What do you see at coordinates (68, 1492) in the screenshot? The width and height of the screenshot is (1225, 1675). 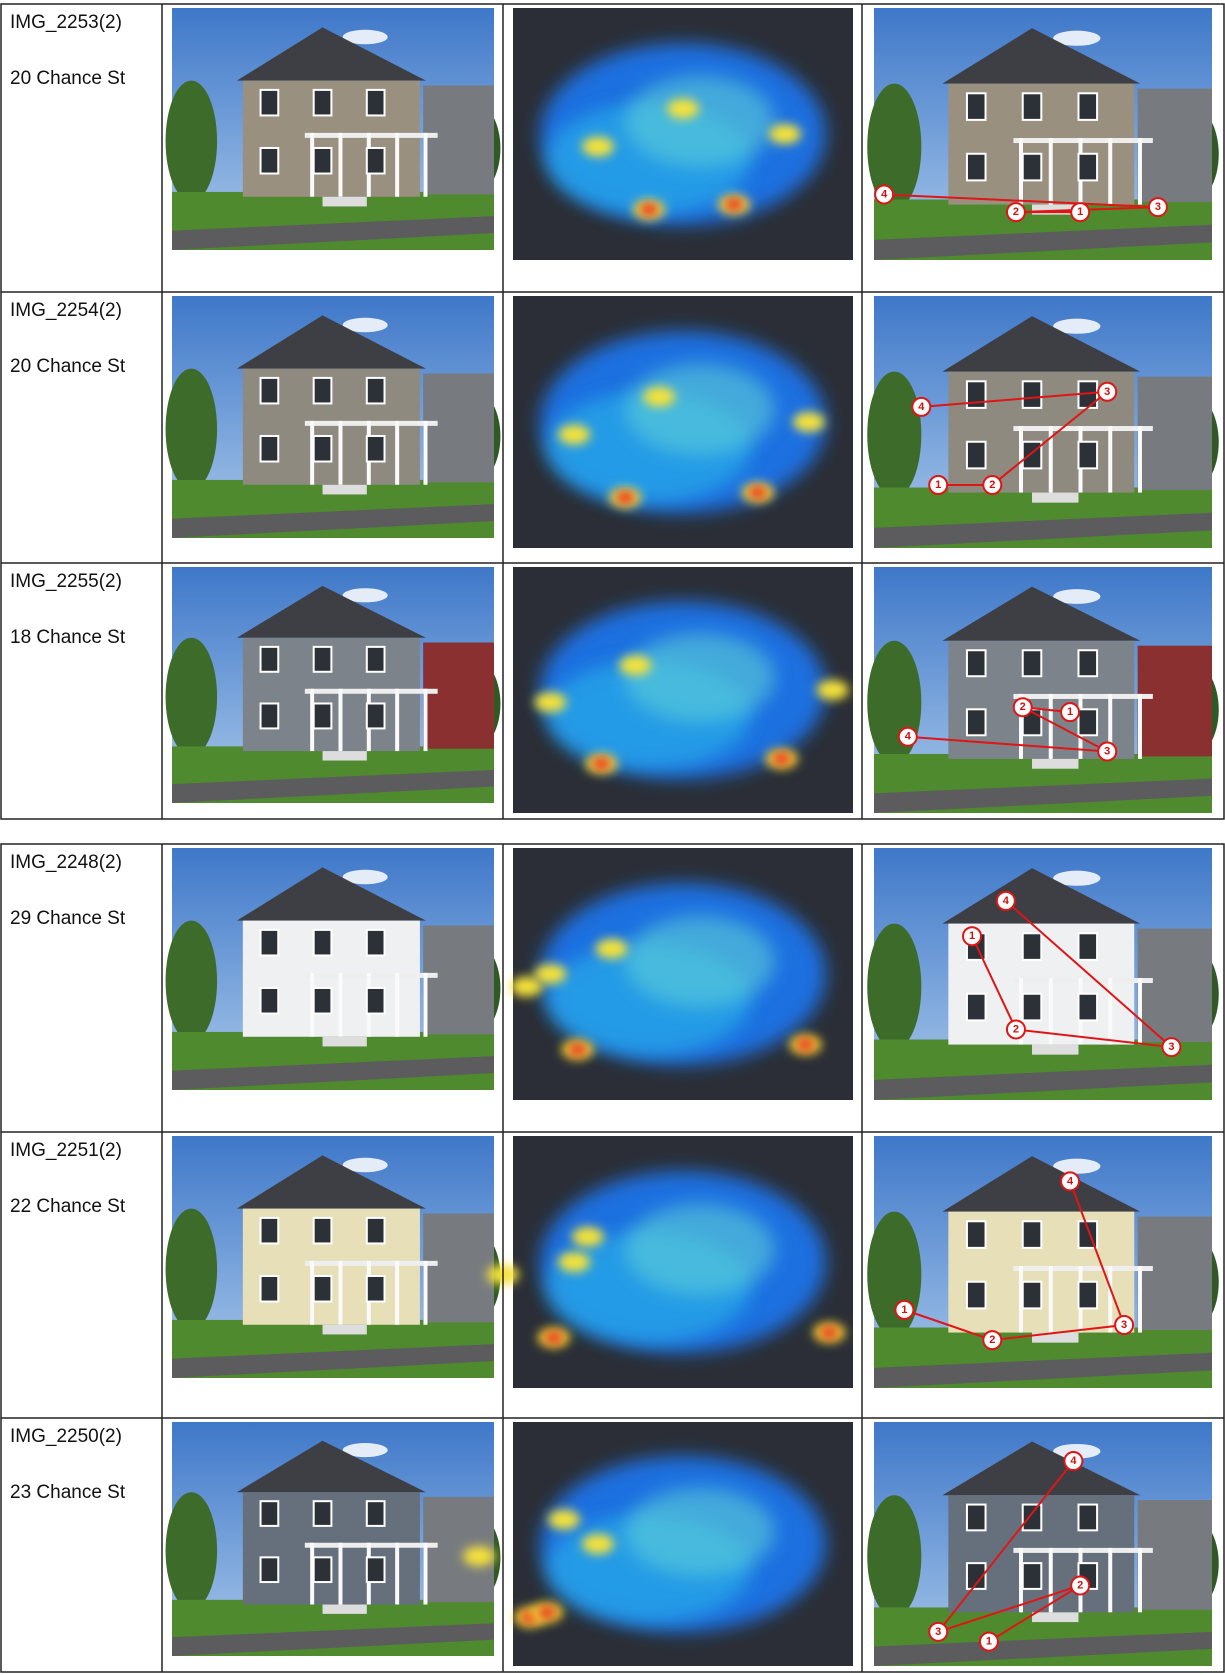 I see `address: 23 Chance St` at bounding box center [68, 1492].